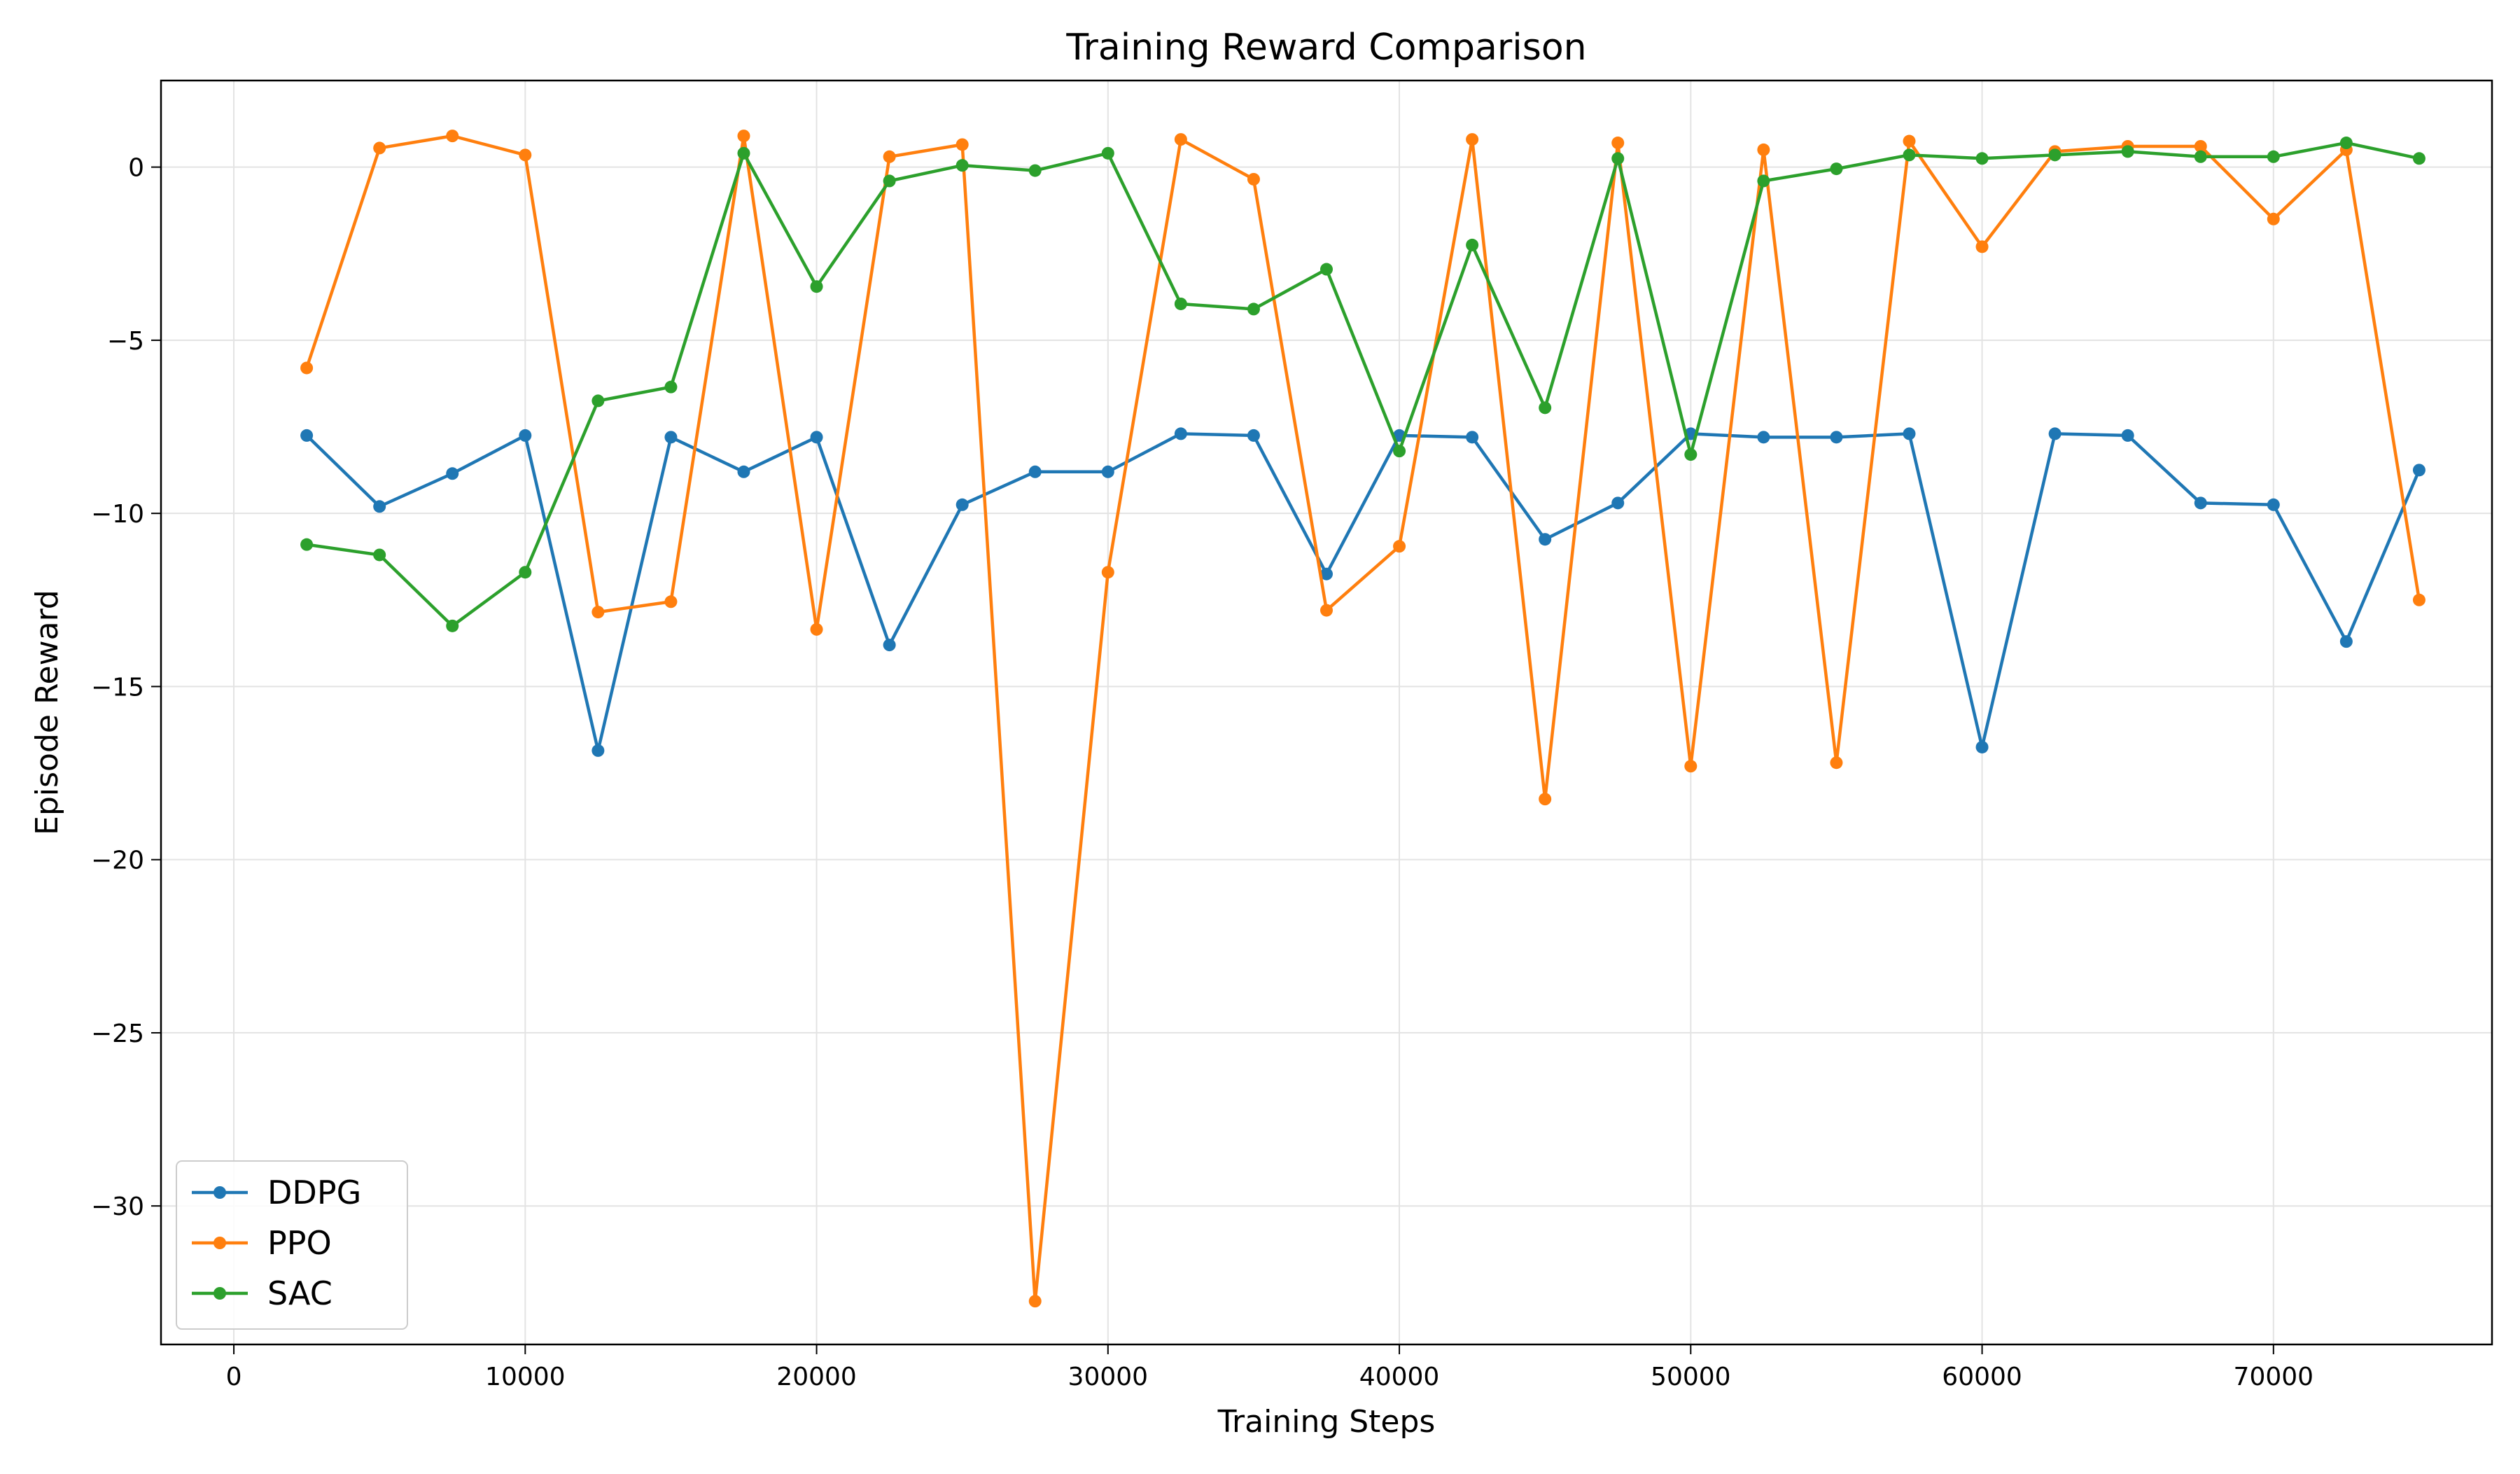 Image resolution: width=2520 pixels, height=1474 pixels. What do you see at coordinates (1326, 1422) in the screenshot?
I see `x-axis-label: Training Steps` at bounding box center [1326, 1422].